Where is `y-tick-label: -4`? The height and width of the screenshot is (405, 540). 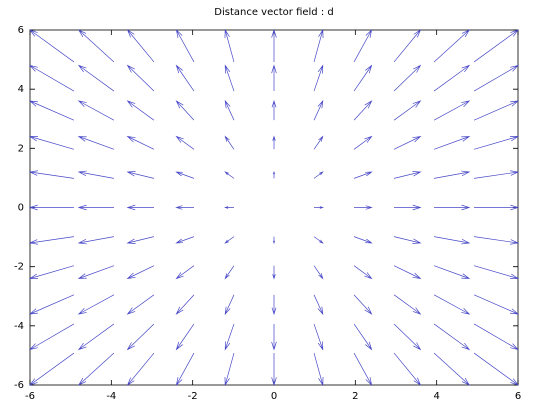 y-tick-label: -4 is located at coordinates (19, 326).